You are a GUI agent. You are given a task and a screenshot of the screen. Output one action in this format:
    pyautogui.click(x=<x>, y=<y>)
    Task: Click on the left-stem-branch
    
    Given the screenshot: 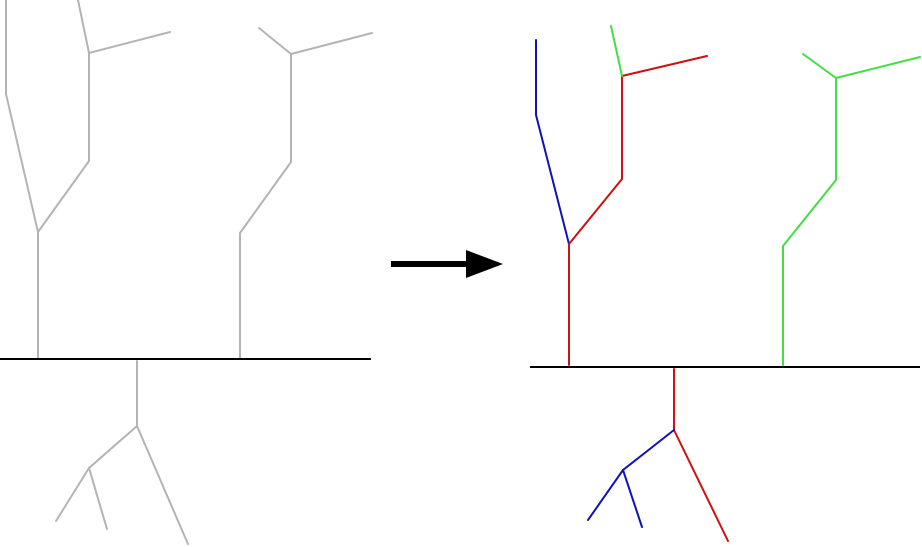 What is the action you would take?
    pyautogui.click(x=63, y=116)
    